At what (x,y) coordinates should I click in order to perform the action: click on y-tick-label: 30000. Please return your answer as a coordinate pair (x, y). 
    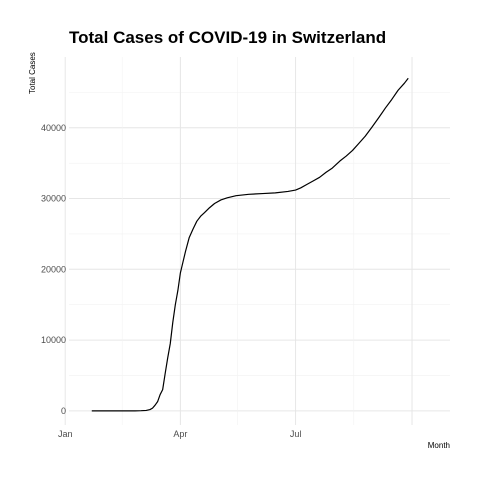
    Looking at the image, I should click on (53, 199).